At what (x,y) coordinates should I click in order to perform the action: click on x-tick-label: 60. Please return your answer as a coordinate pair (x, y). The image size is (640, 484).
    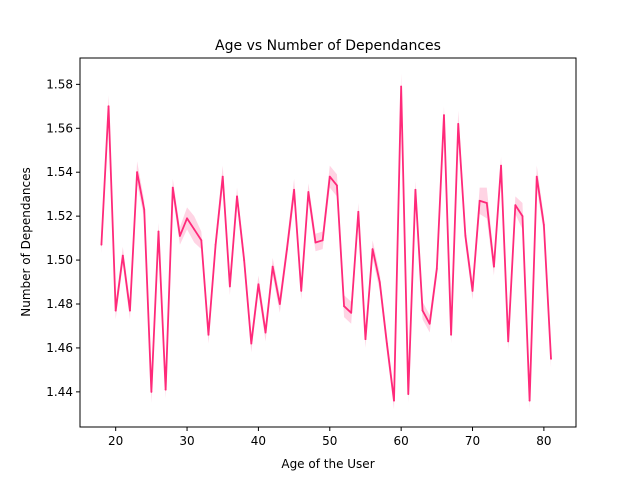
    Looking at the image, I should click on (401, 441).